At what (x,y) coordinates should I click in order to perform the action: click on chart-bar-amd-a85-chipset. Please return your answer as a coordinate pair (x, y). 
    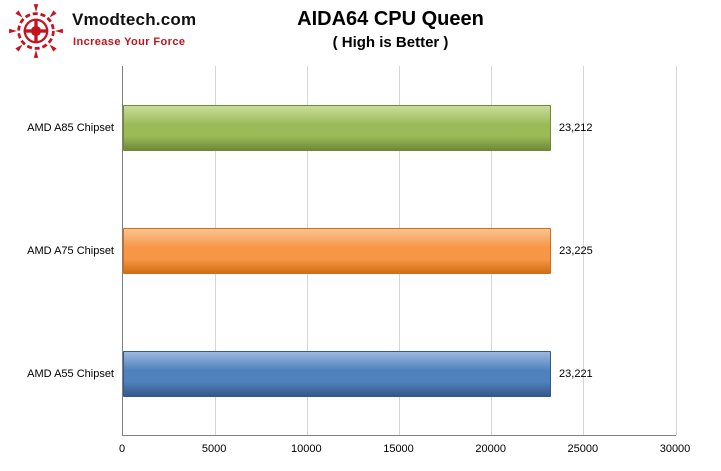
    Looking at the image, I should click on (337, 127).